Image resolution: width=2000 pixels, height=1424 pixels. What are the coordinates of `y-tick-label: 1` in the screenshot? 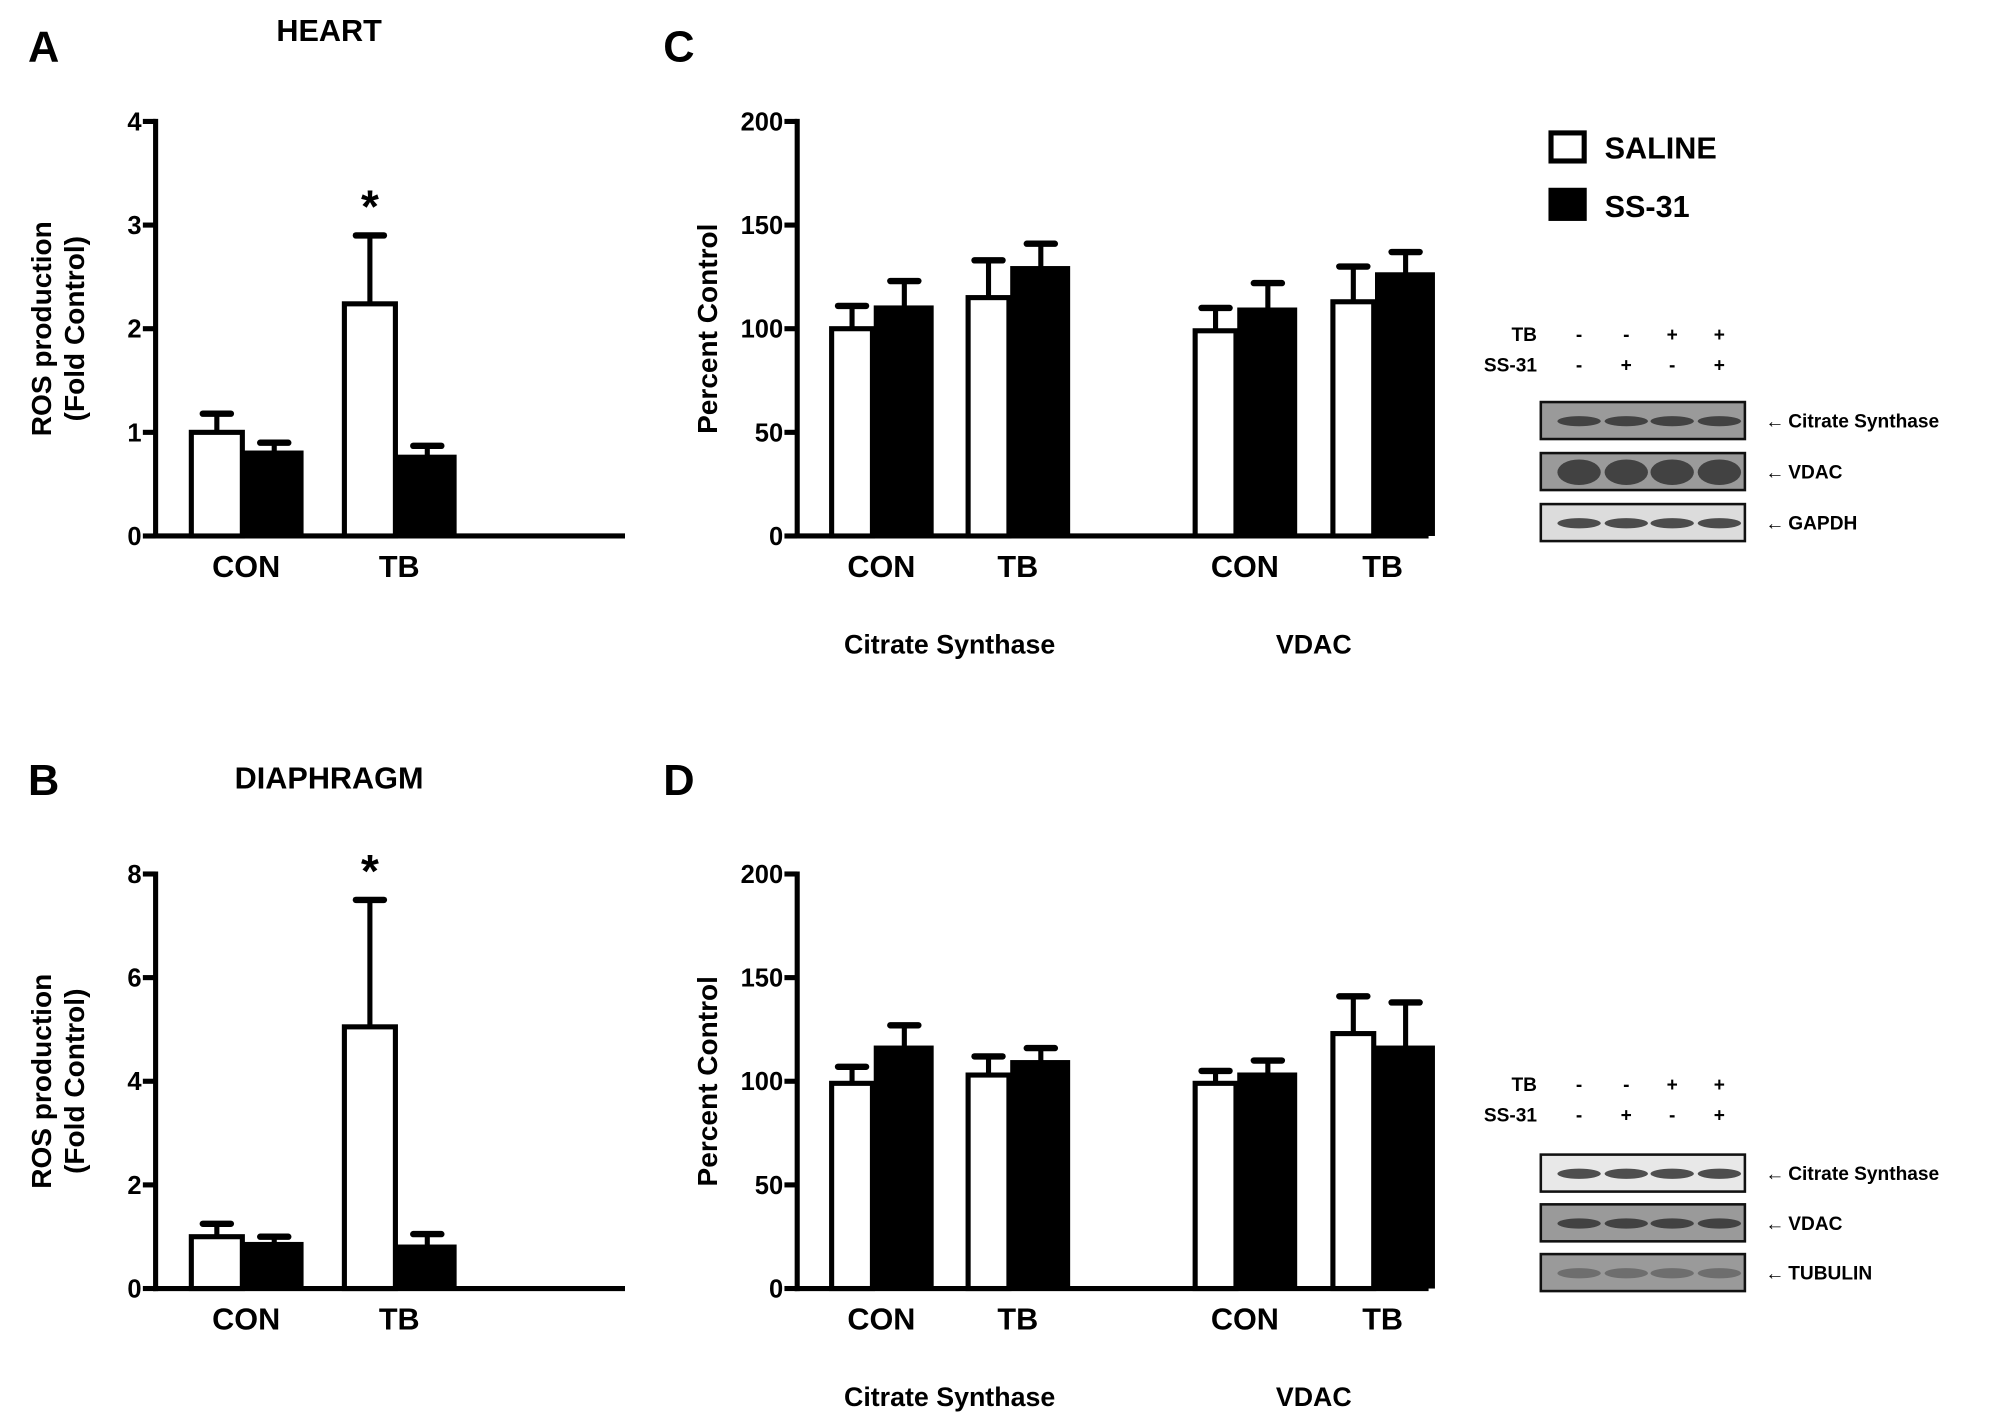 It's located at (134, 433).